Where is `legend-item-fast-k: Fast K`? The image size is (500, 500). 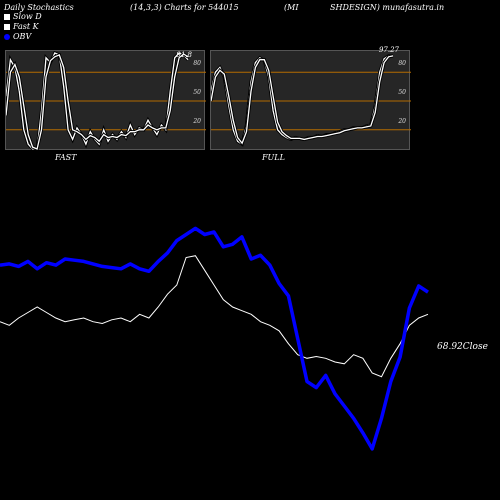 legend-item-fast-k: Fast K is located at coordinates (21, 26).